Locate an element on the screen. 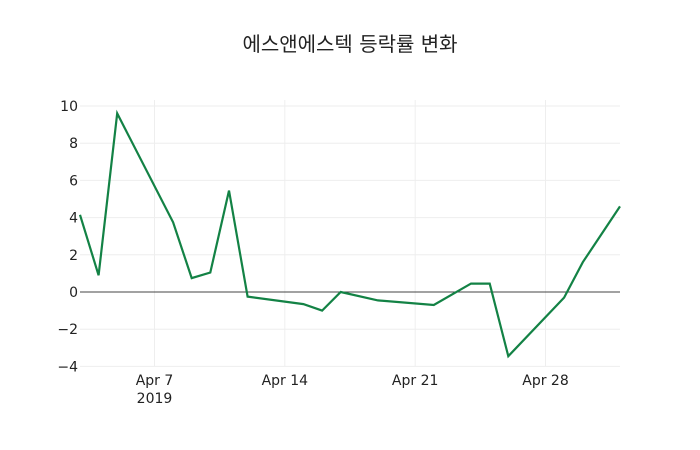 The height and width of the screenshot is (450, 700). y-tick-label: 4 is located at coordinates (73, 219).